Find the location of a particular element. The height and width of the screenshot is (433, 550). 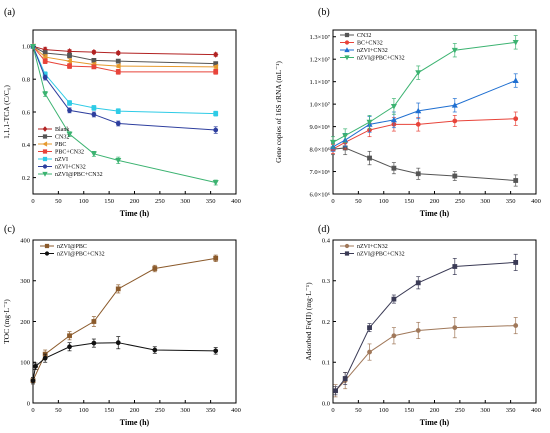

y-tick-label: 8.0×10⁶ is located at coordinates (319, 149).